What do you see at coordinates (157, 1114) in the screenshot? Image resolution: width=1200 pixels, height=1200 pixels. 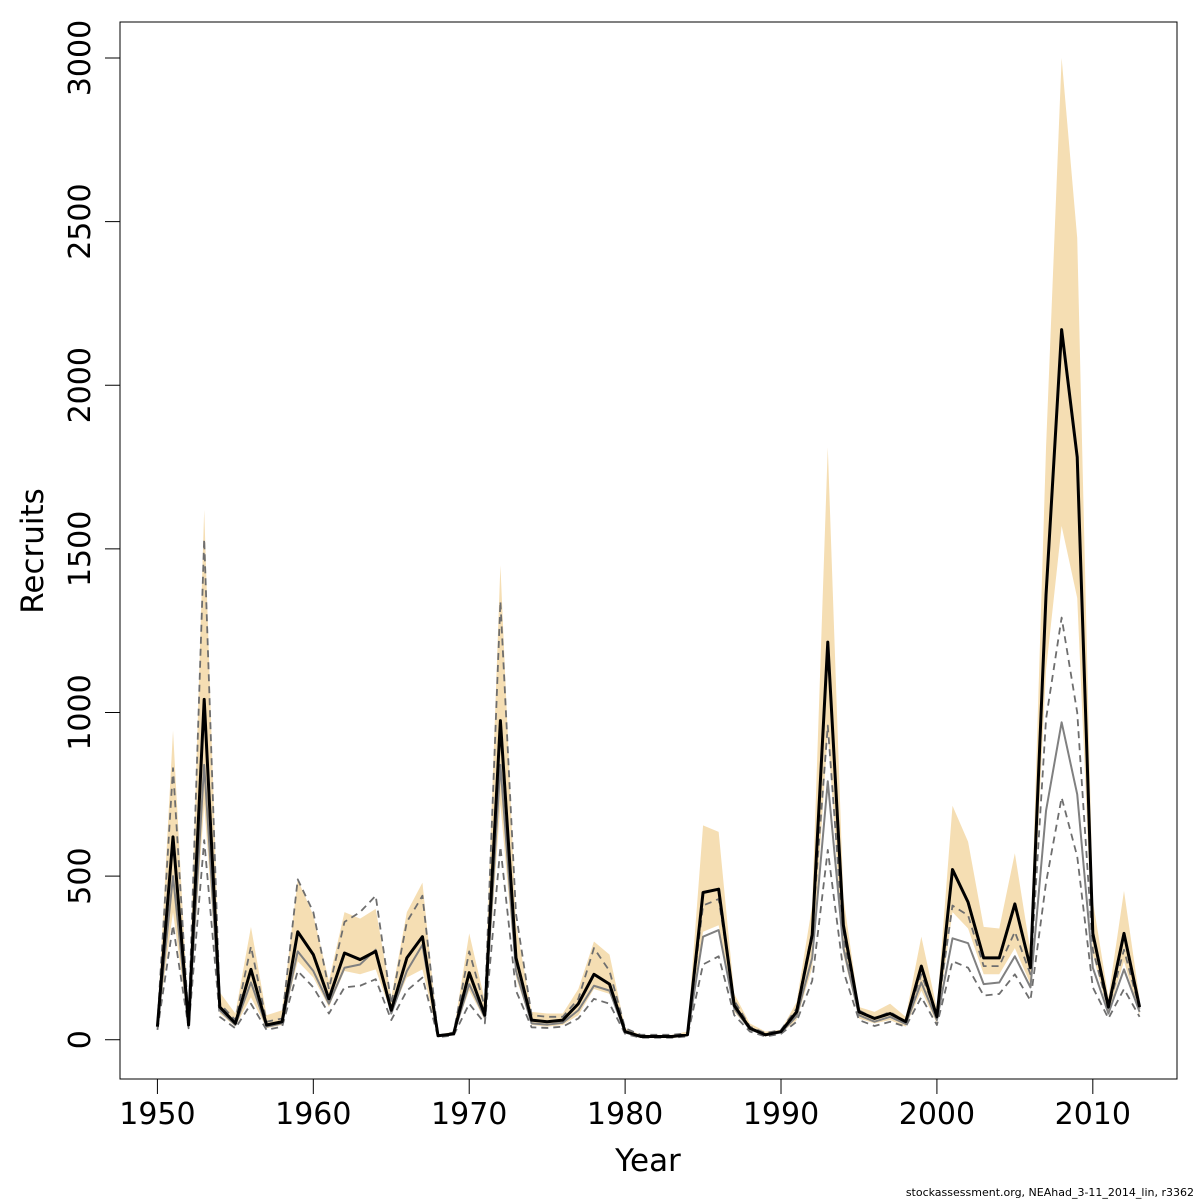 I see `x-tick-label: 1950` at bounding box center [157, 1114].